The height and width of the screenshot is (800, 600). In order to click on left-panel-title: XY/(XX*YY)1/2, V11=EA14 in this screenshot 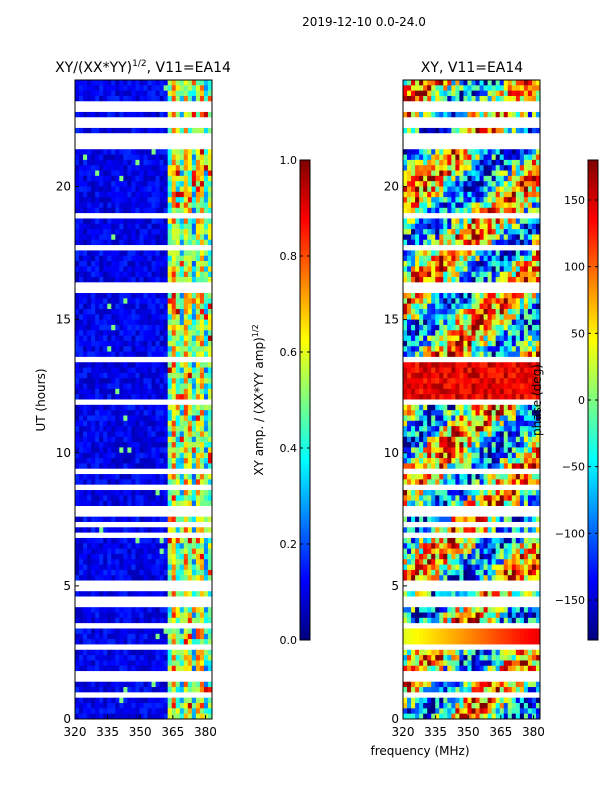, I will do `click(143, 67)`.